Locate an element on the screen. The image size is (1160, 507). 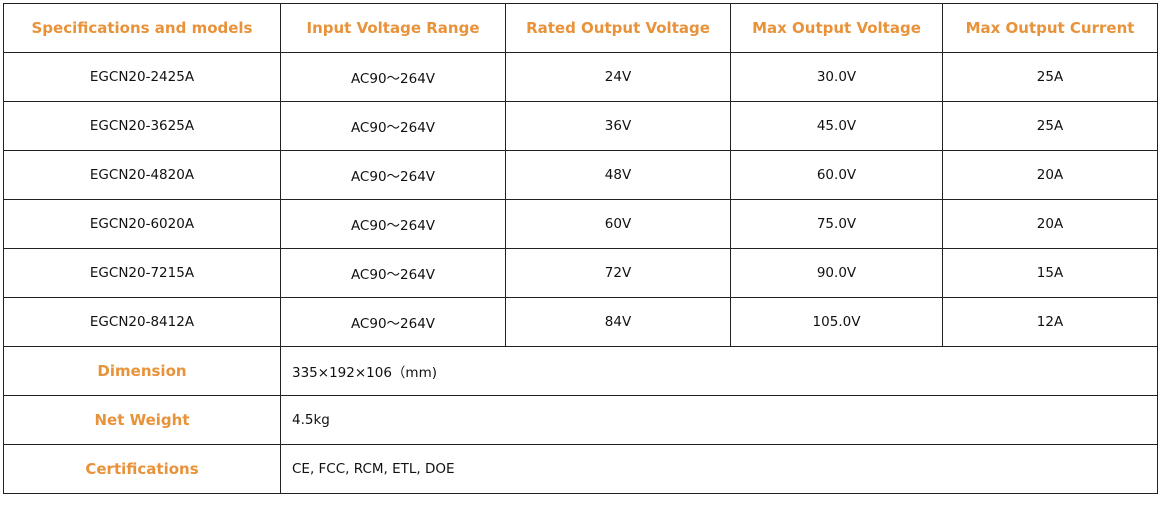
cell: EGCN20-2425A is located at coordinates (142, 77).